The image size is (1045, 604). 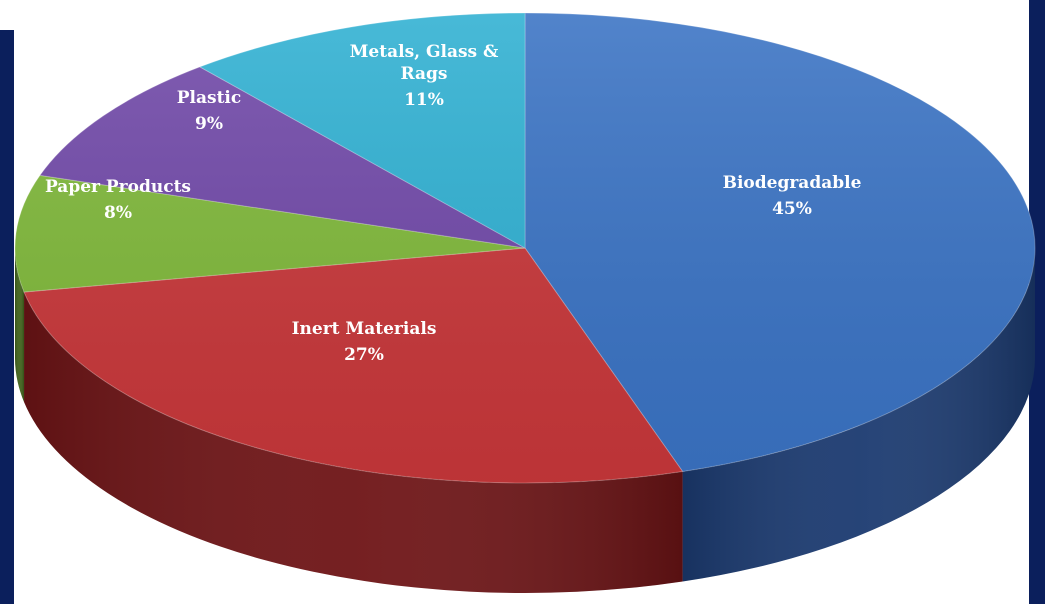 What do you see at coordinates (792, 209) in the screenshot?
I see `slice-value-label: 45%` at bounding box center [792, 209].